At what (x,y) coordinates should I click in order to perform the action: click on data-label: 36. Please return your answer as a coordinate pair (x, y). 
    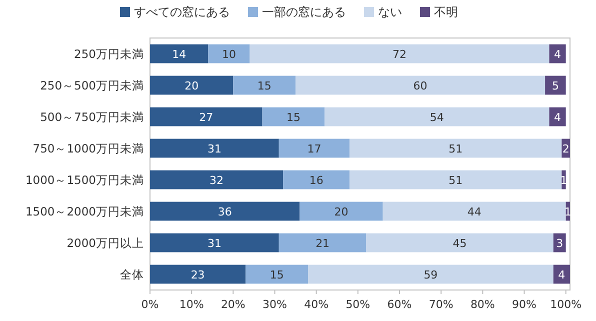
    Looking at the image, I should click on (225, 211).